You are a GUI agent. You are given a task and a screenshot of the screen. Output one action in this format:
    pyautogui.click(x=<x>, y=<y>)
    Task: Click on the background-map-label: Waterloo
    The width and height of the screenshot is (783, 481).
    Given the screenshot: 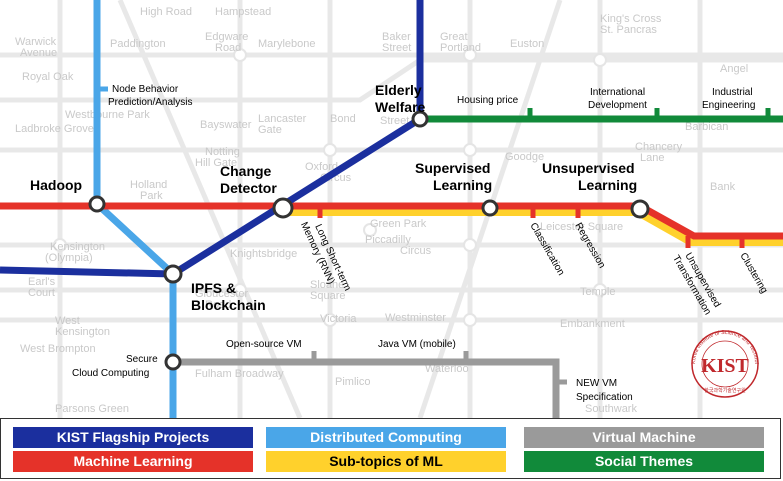 What is the action you would take?
    pyautogui.click(x=447, y=369)
    